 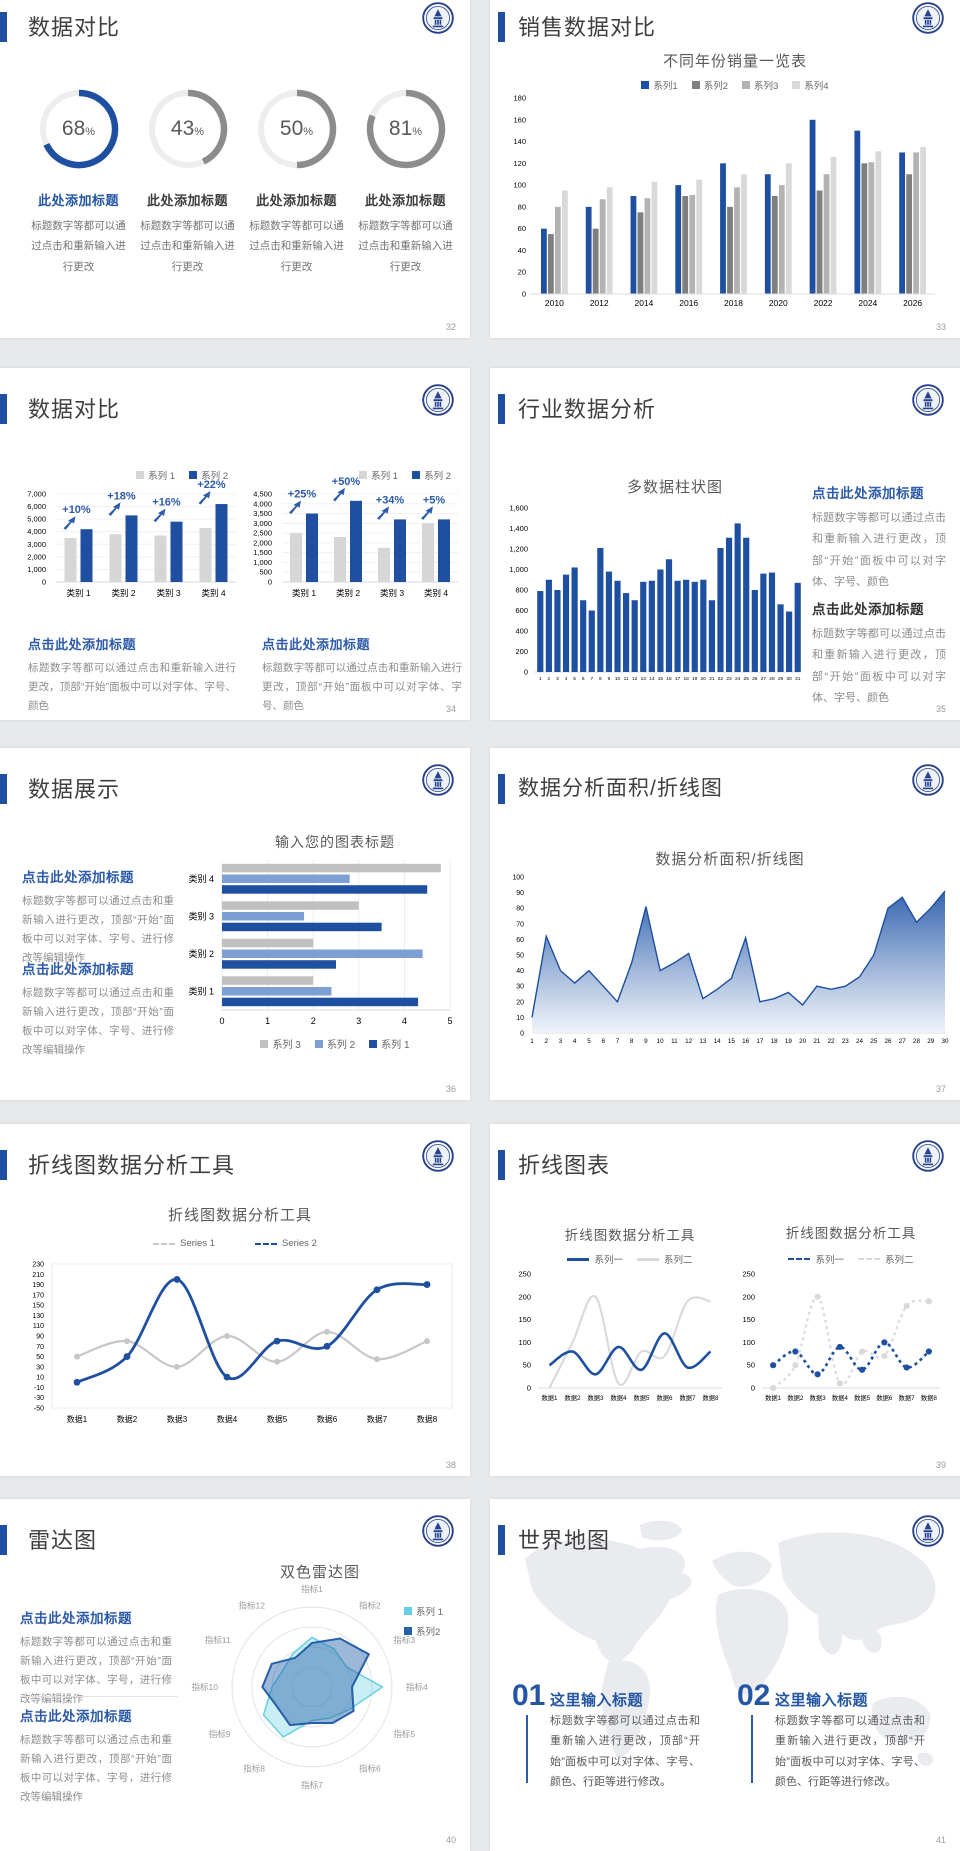 I want to click on svg-text: 100, so click(x=748, y=1342).